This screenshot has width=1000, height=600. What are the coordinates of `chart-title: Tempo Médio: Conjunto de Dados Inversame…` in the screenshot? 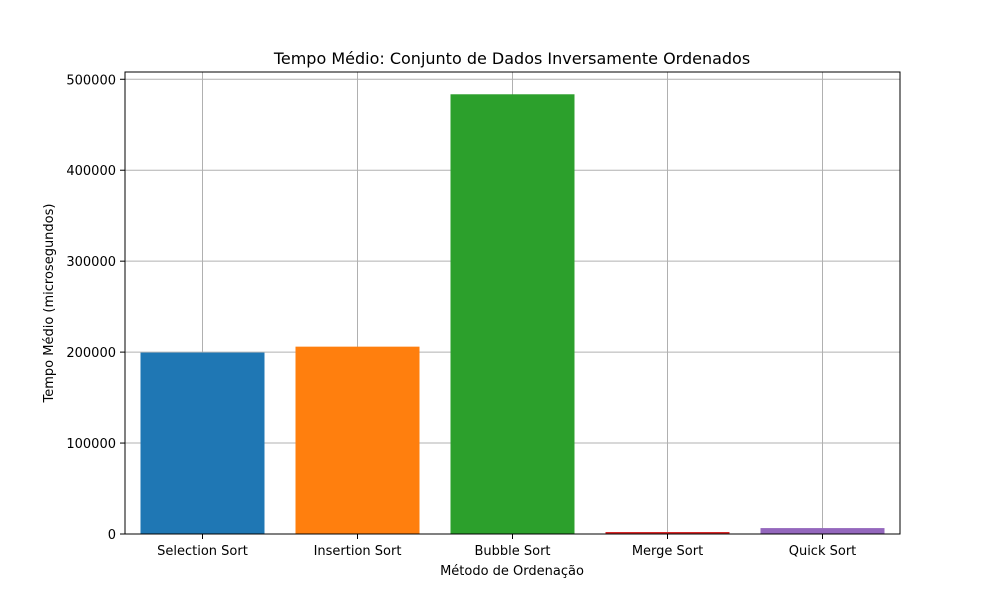 It's located at (511, 58).